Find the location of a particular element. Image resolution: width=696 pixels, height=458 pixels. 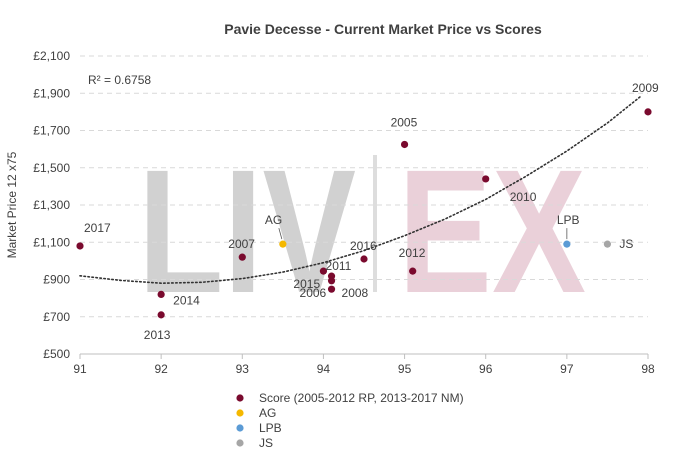

point-label: LPB is located at coordinates (568, 220).